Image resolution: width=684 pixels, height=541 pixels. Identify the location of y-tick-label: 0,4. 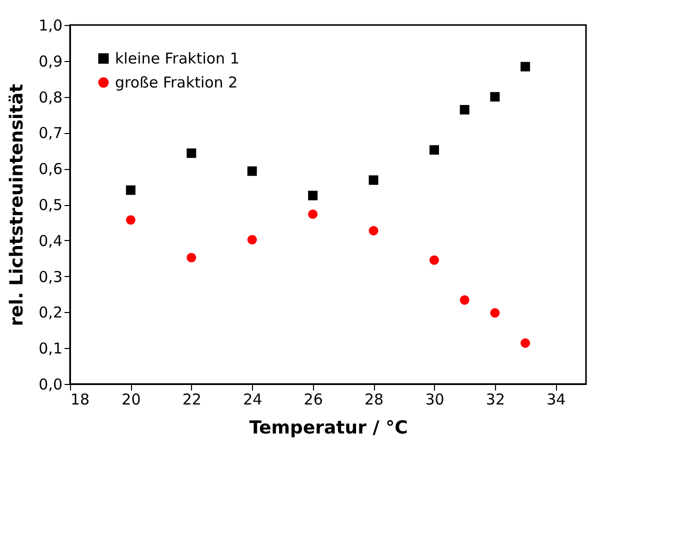
(50, 241).